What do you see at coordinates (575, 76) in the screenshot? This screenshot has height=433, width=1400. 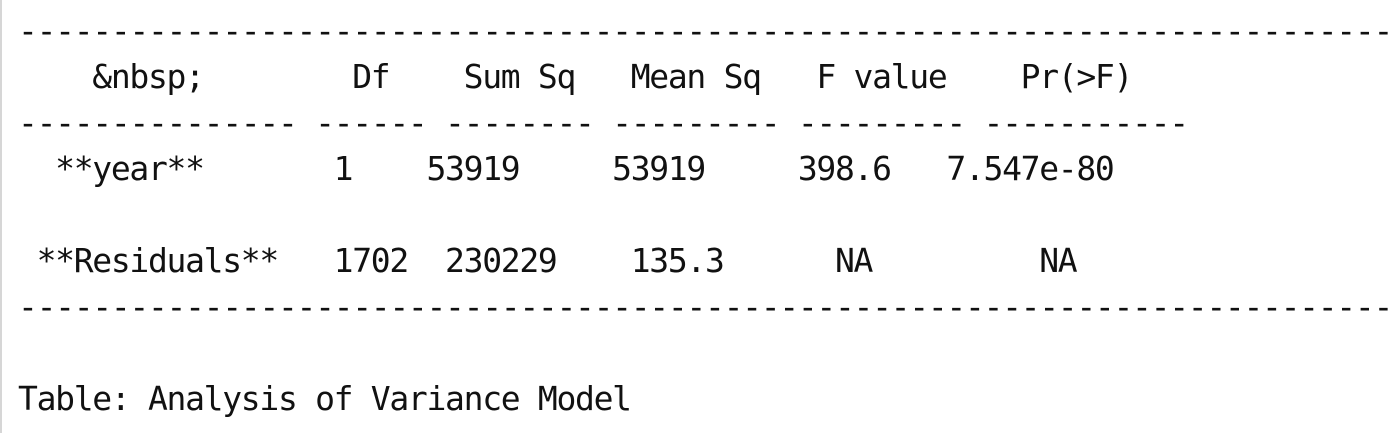 I see `table-header-row: &nbsp; Df Sum Sq Mean Sq F value Pr(>F)` at bounding box center [575, 76].